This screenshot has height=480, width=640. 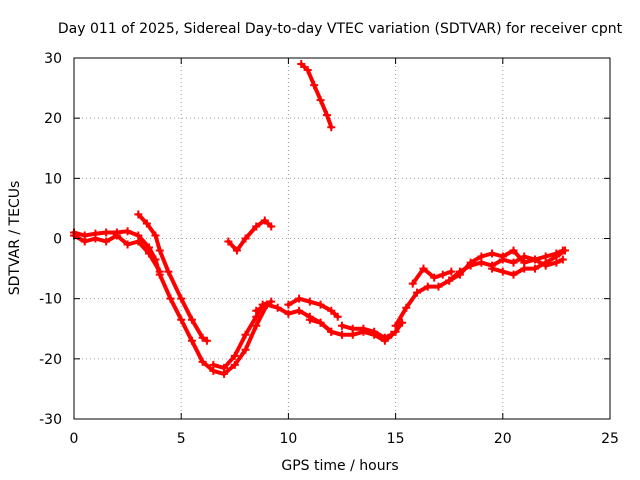 I want to click on x-tick-labels: 0 5 10 15 20 25, so click(x=344, y=439).